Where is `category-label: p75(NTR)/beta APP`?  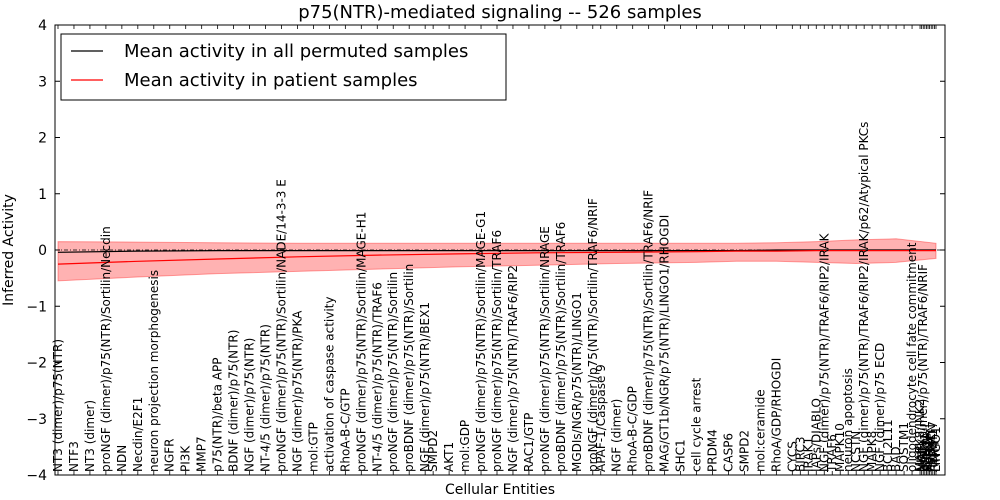
category-label: p75(NTR)/beta APP is located at coordinates (218, 415).